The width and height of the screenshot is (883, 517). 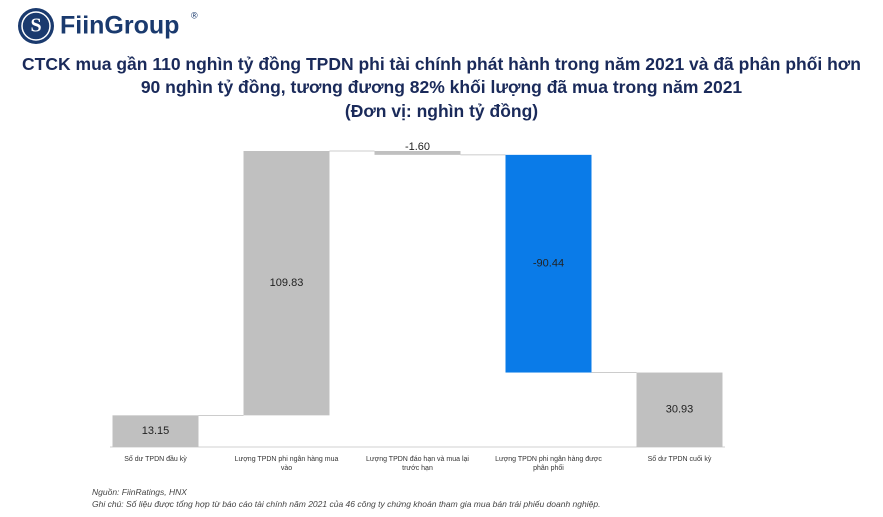 I want to click on x-tick-label: Số dư TPDN đầu kỳ, so click(x=155, y=459).